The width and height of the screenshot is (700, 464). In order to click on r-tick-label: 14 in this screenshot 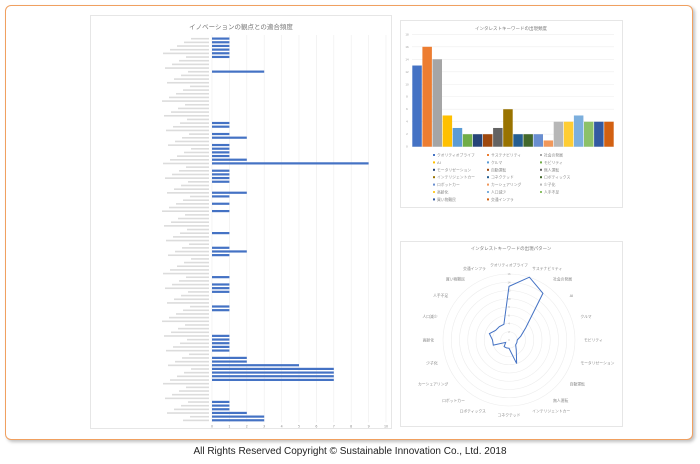, I will do `click(509, 282)`.